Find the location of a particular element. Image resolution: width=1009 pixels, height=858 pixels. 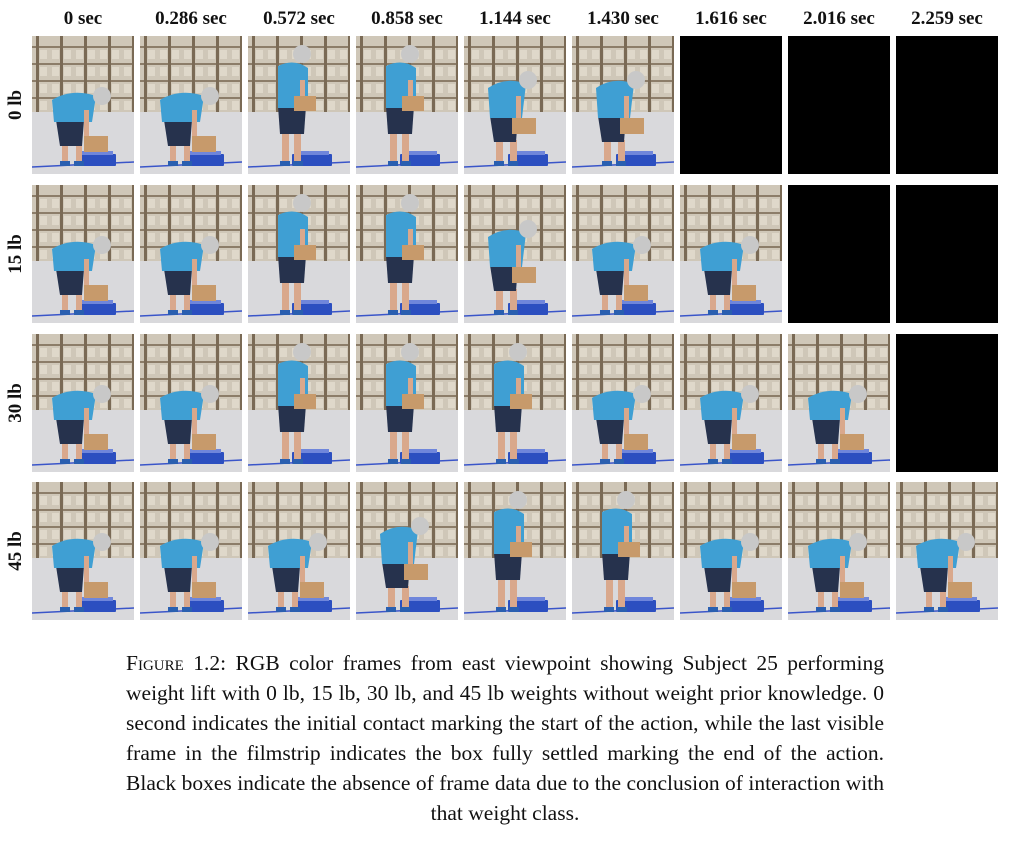

weight-label-text: 0 lb is located at coordinates (16, 105).